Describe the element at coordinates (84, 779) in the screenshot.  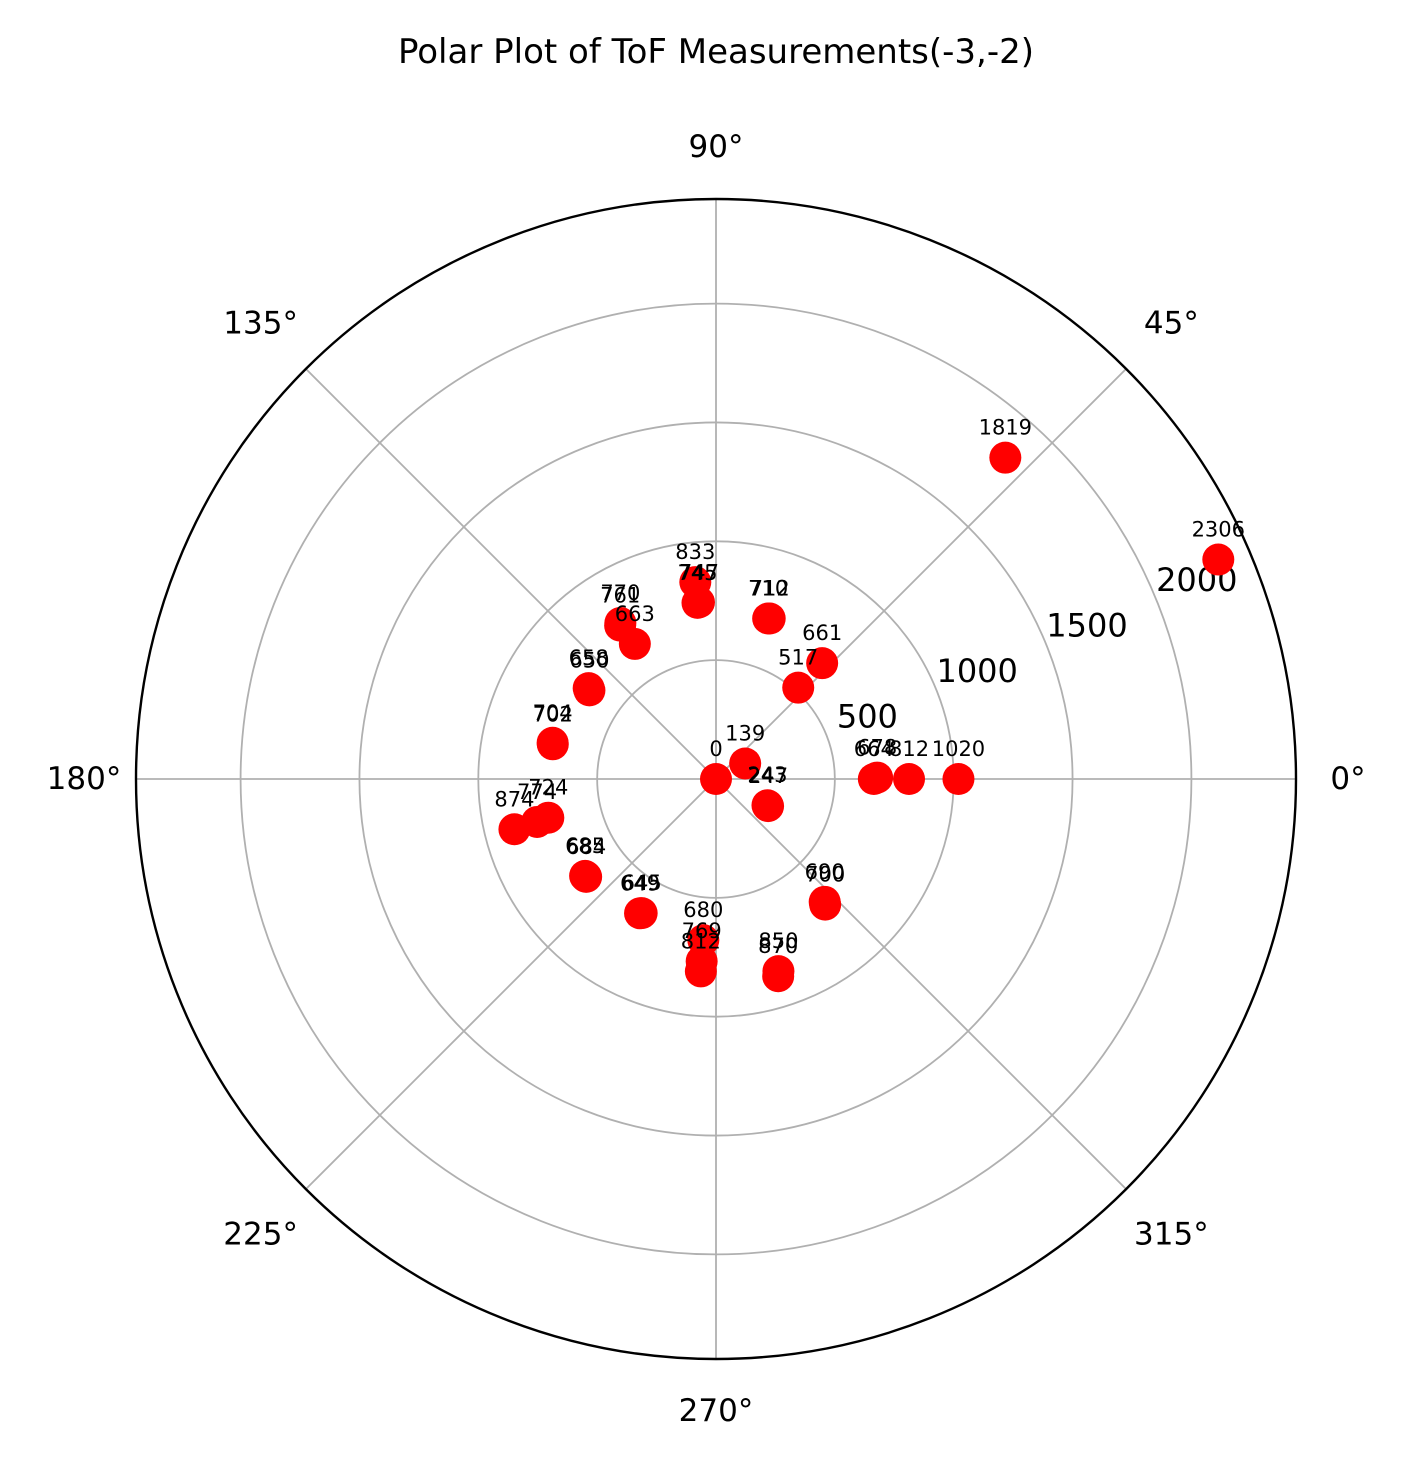
I see `angle-tick-label: 180°` at that location.